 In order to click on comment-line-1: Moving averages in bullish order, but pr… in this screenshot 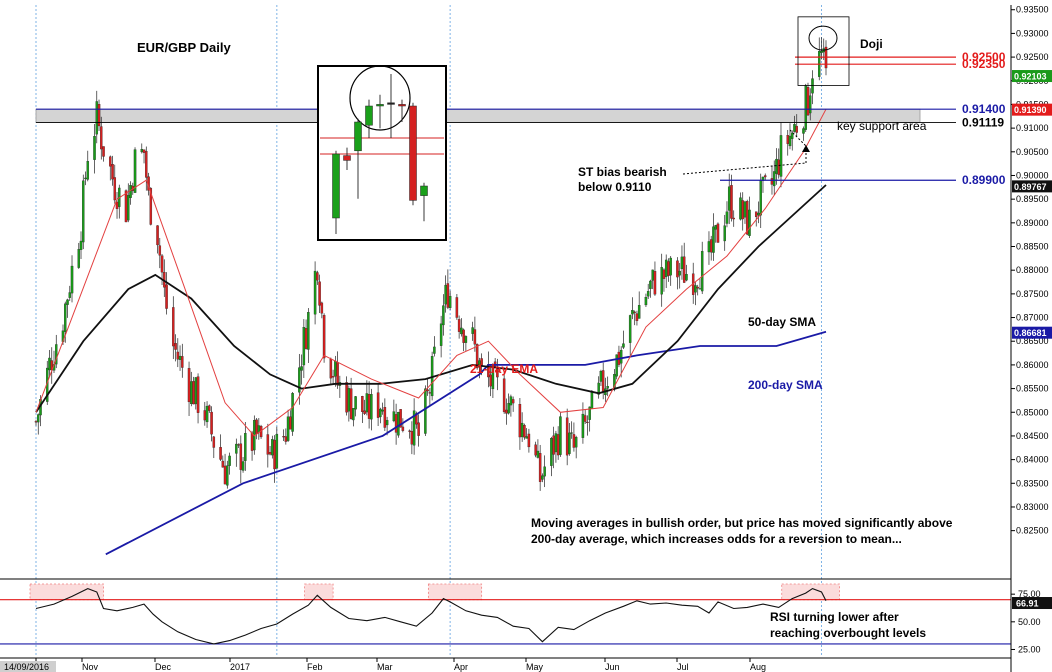, I will do `click(742, 523)`.